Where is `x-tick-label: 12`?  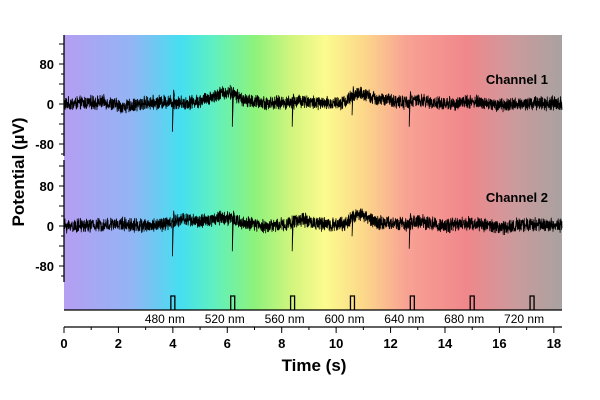
x-tick-label: 12 is located at coordinates (390, 343).